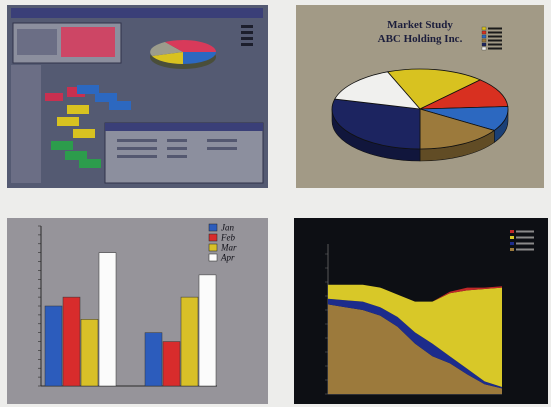  I want to click on workspace-highlight-block, so click(88, 42).